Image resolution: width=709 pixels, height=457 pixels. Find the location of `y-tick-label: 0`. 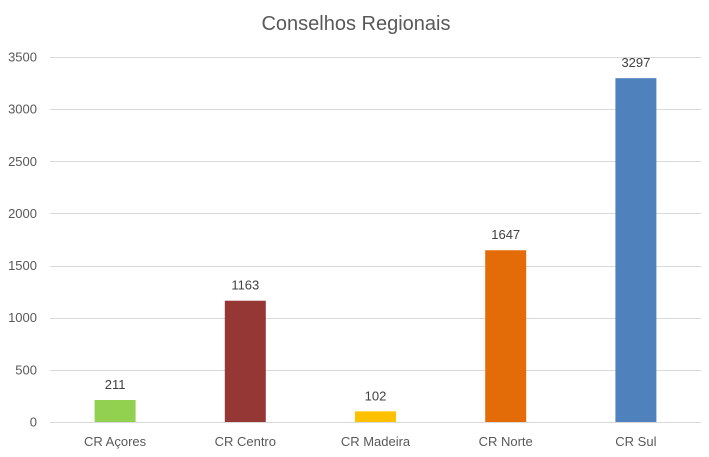

y-tick-label: 0 is located at coordinates (33, 422).